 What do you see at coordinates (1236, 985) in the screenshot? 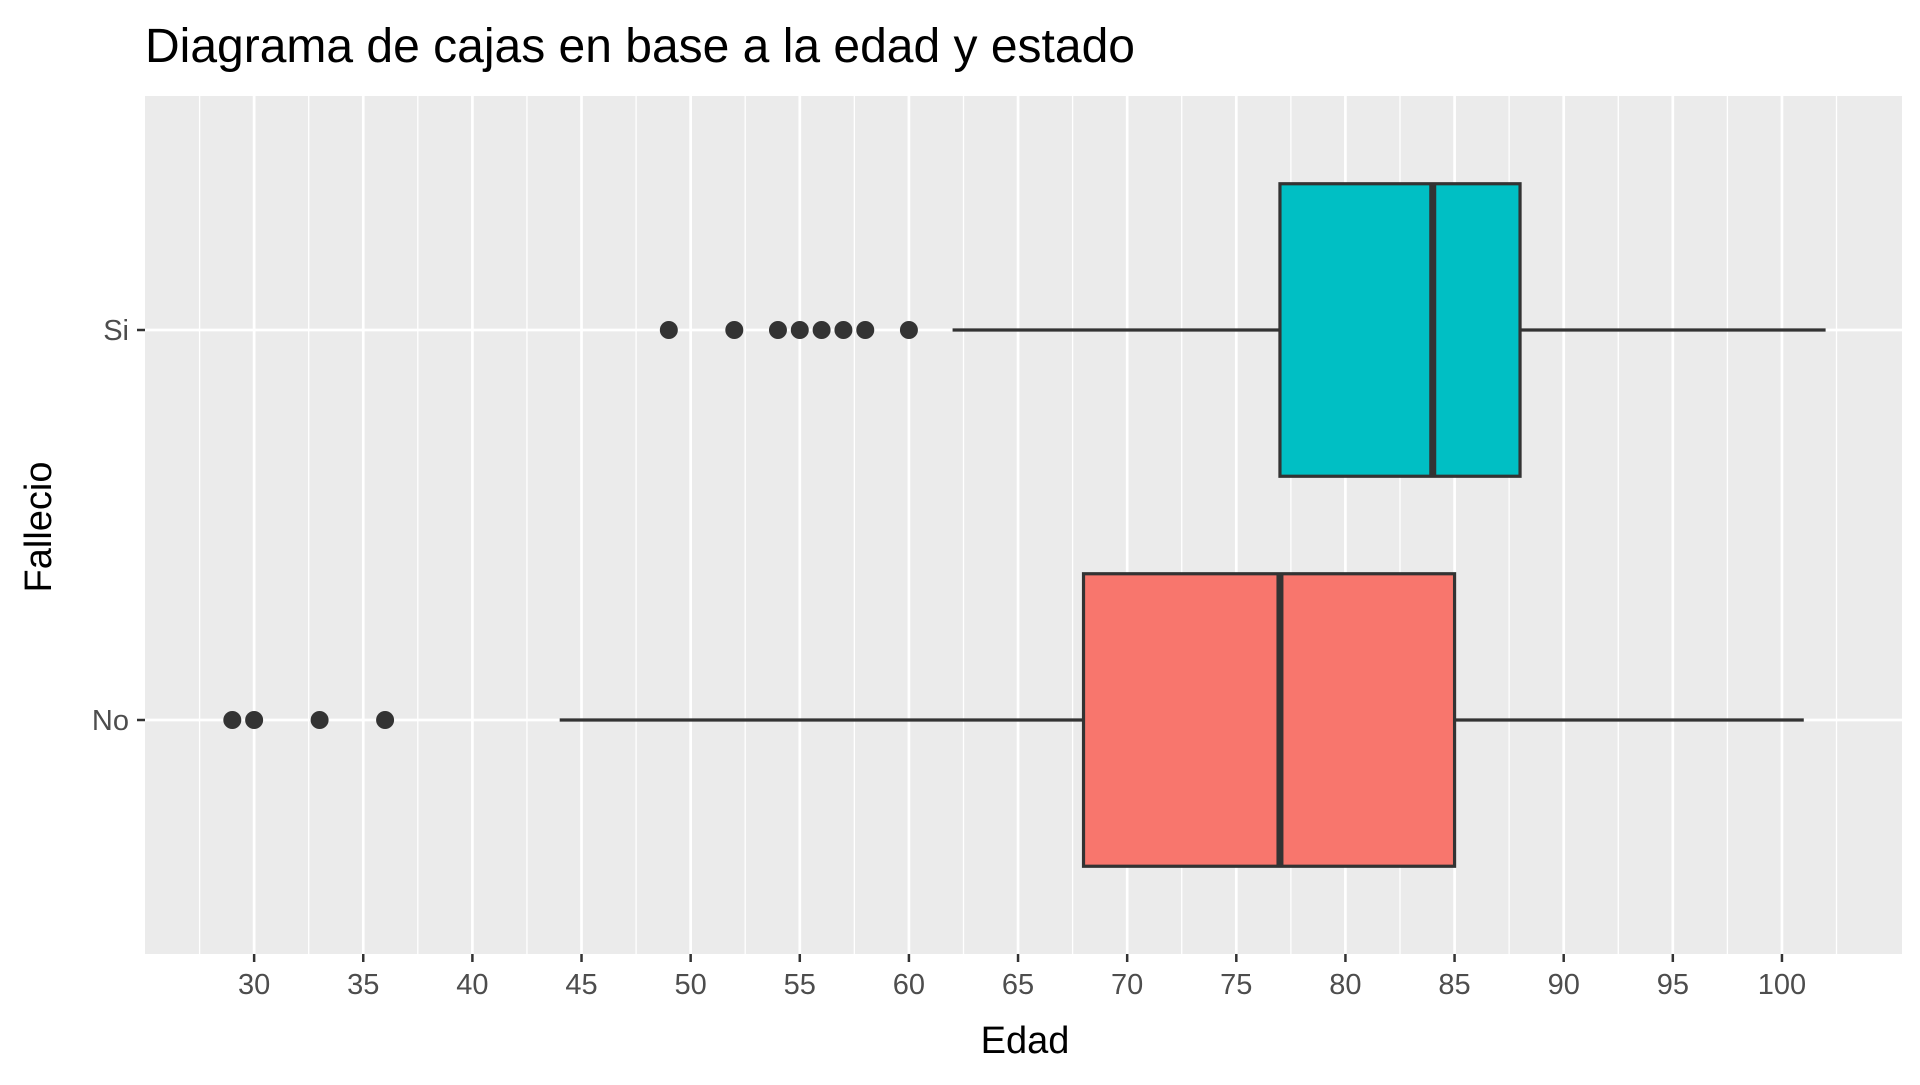
I see `x-tick-label: 75` at bounding box center [1236, 985].